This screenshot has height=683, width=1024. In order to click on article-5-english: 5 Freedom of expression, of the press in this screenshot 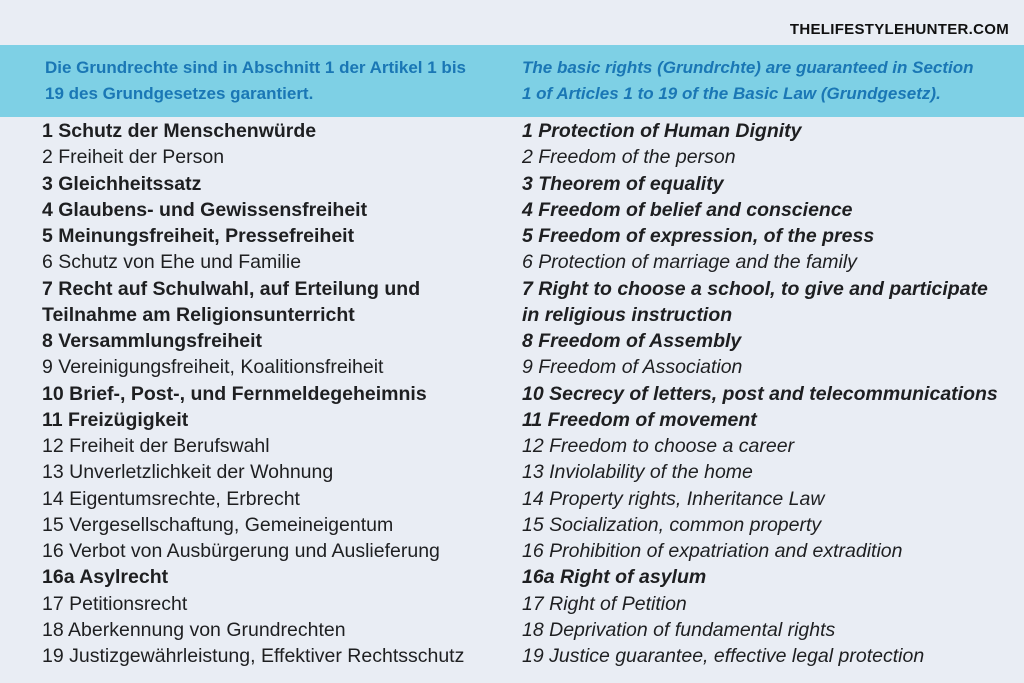, I will do `click(698, 236)`.